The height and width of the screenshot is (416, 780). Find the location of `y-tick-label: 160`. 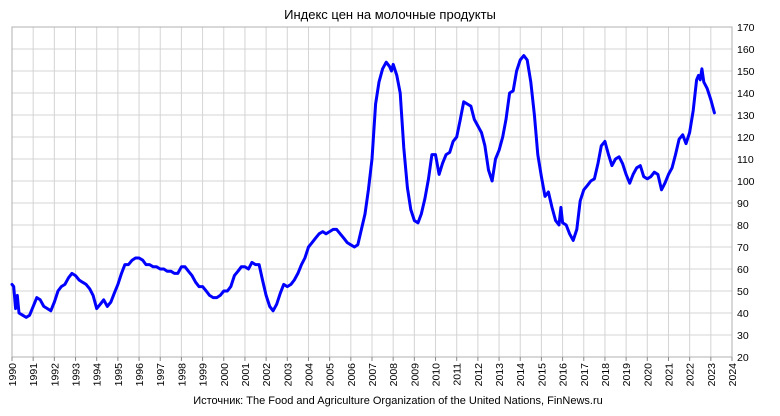

y-tick-label: 160 is located at coordinates (746, 50).